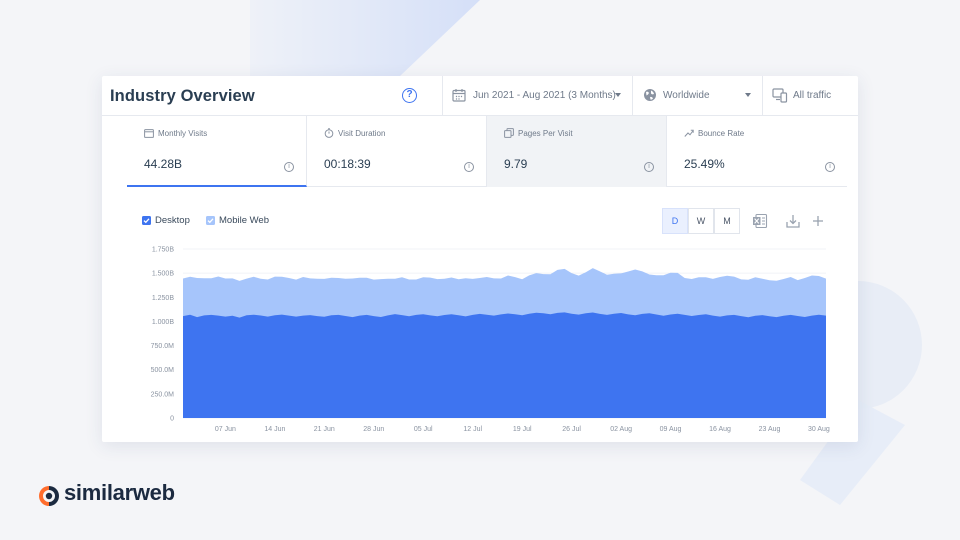 Image resolution: width=960 pixels, height=540 pixels. What do you see at coordinates (621, 429) in the screenshot?
I see `x-tick-label: 02 Aug` at bounding box center [621, 429].